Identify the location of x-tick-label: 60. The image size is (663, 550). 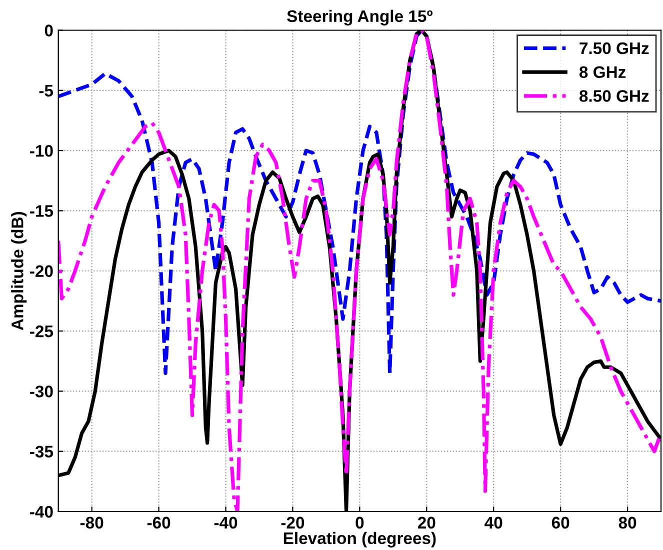
(561, 522).